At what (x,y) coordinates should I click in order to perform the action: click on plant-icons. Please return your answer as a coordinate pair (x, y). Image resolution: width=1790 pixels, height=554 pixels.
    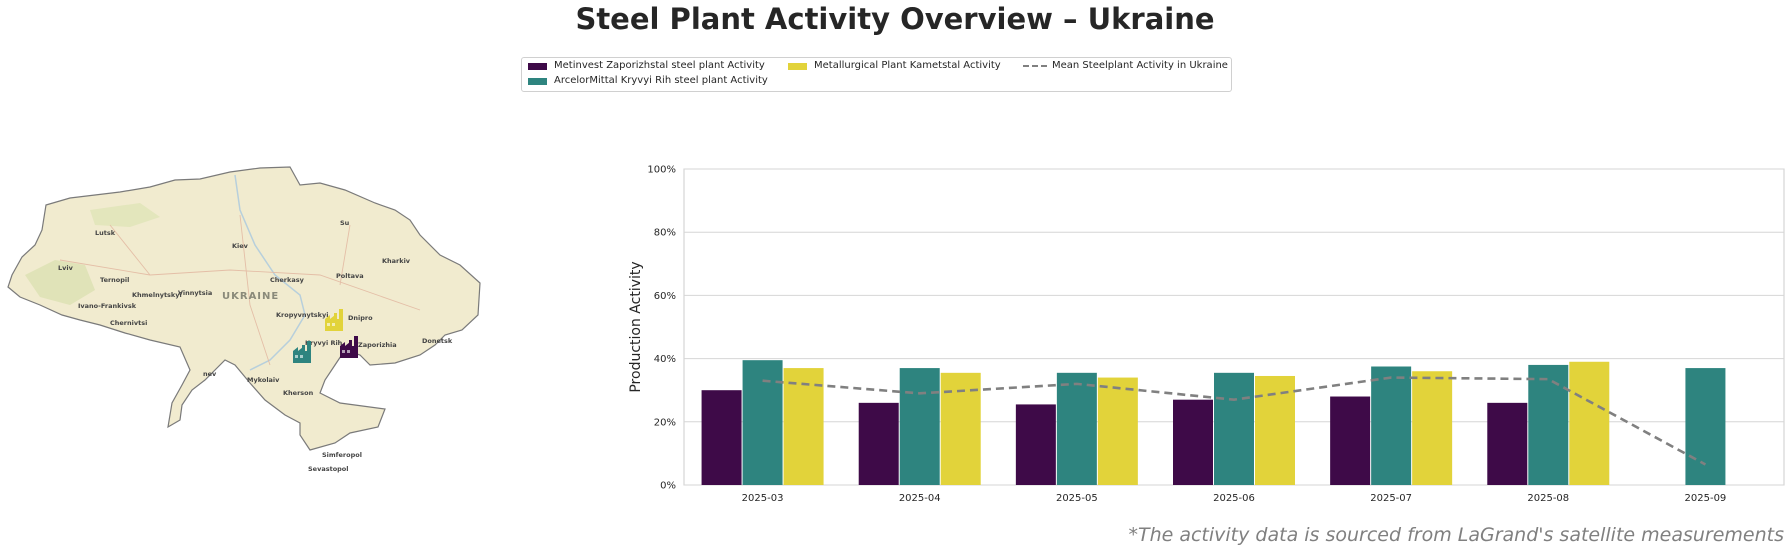
    Looking at the image, I should click on (325, 336).